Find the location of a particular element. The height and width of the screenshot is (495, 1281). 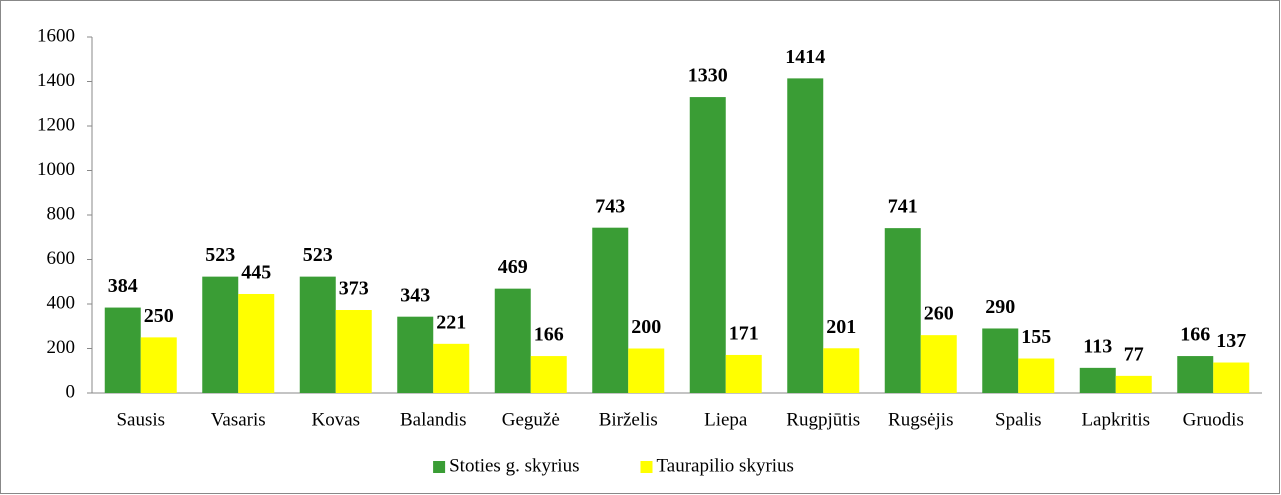

x-tick-label: Gegužė is located at coordinates (531, 419).